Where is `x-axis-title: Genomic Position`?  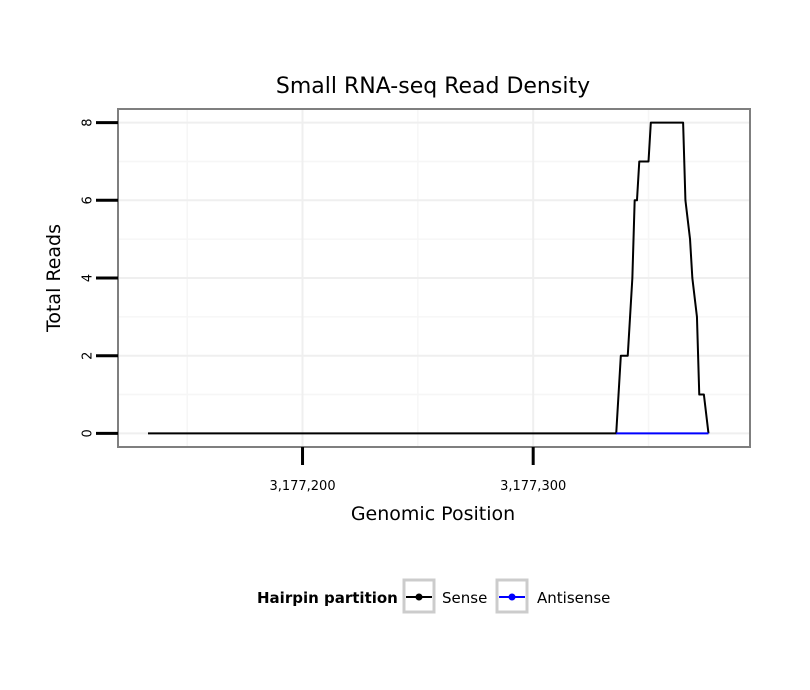 x-axis-title: Genomic Position is located at coordinates (433, 514).